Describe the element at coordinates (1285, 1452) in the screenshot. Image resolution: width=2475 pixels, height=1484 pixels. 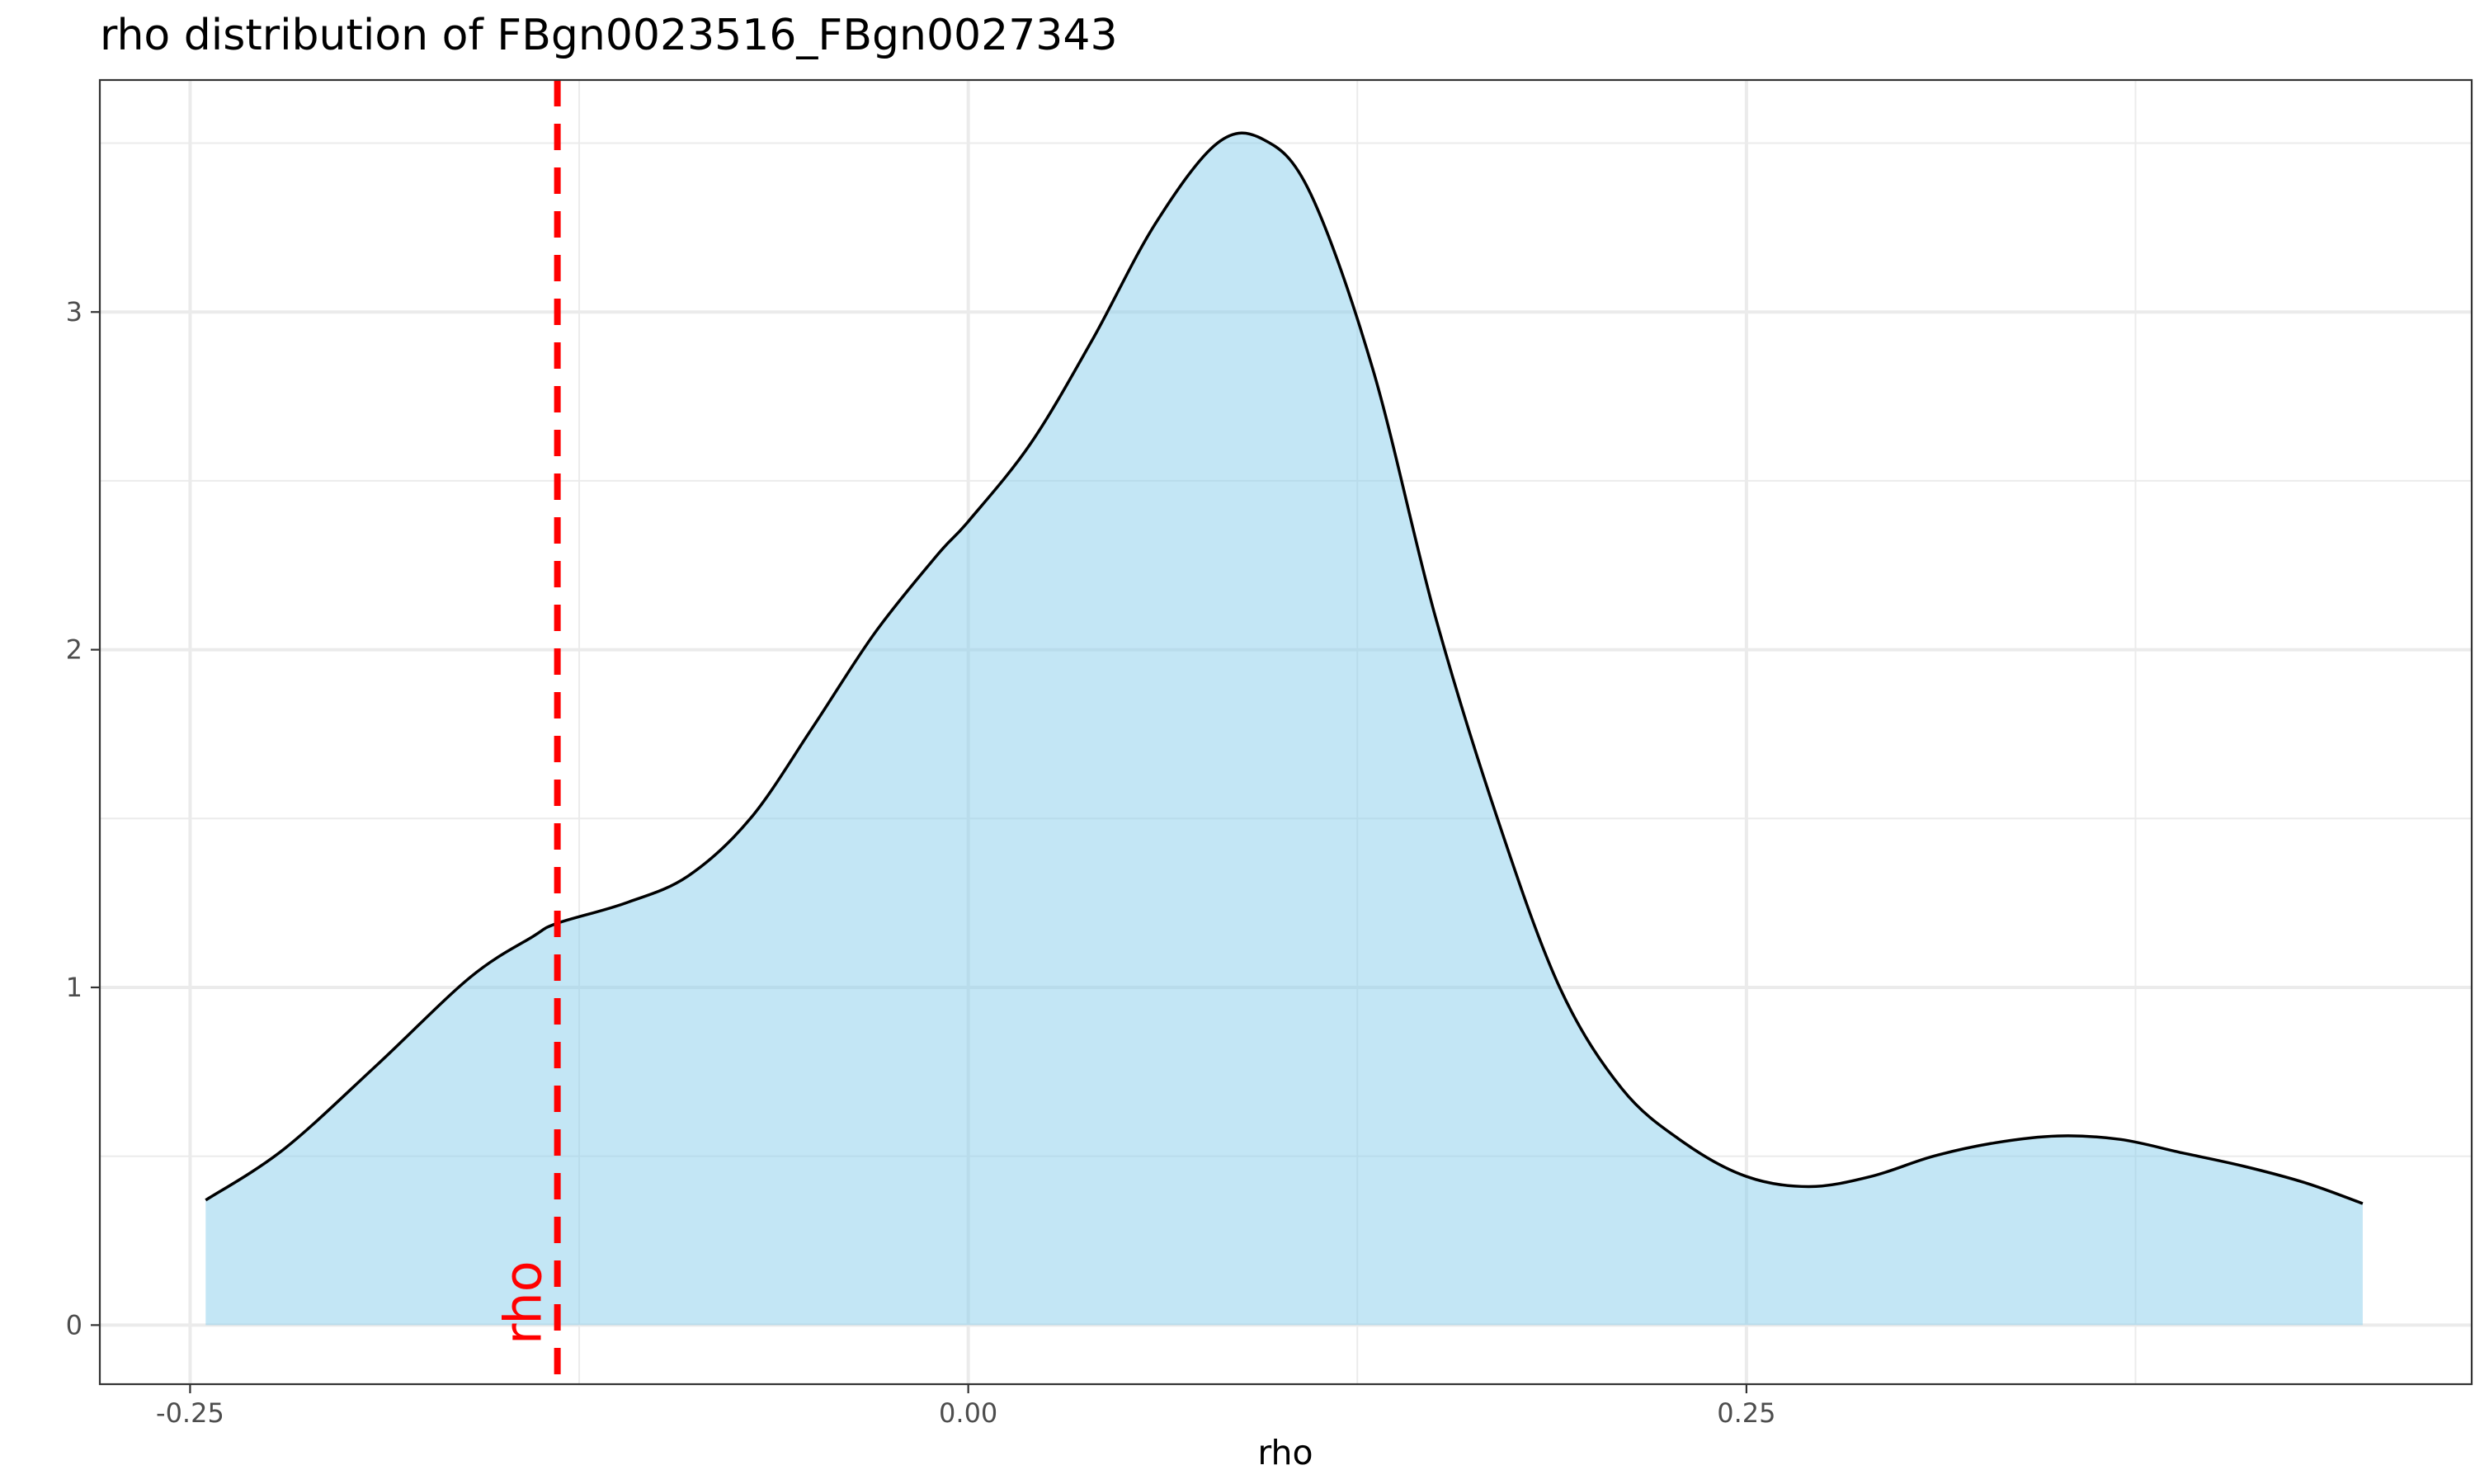
I see `x-axis-title: rho` at that location.